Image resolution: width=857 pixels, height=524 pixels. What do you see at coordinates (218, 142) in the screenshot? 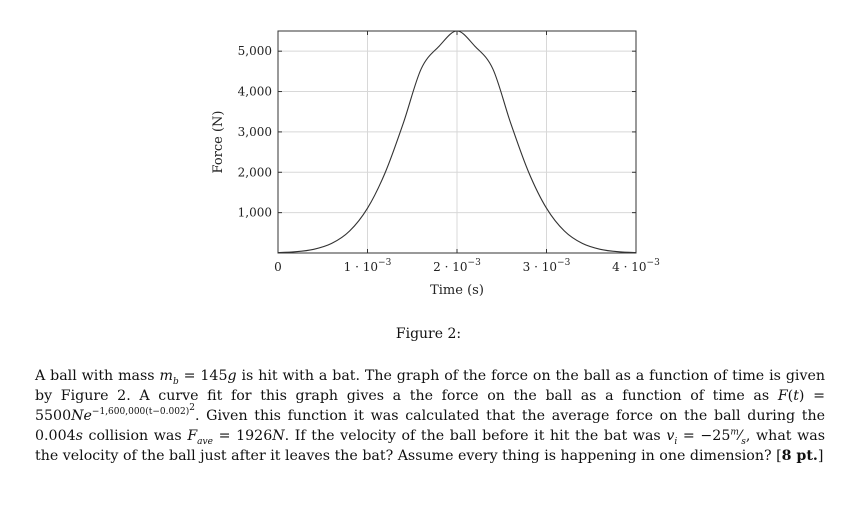
I see `y-axis-label: Force (N)` at bounding box center [218, 142].